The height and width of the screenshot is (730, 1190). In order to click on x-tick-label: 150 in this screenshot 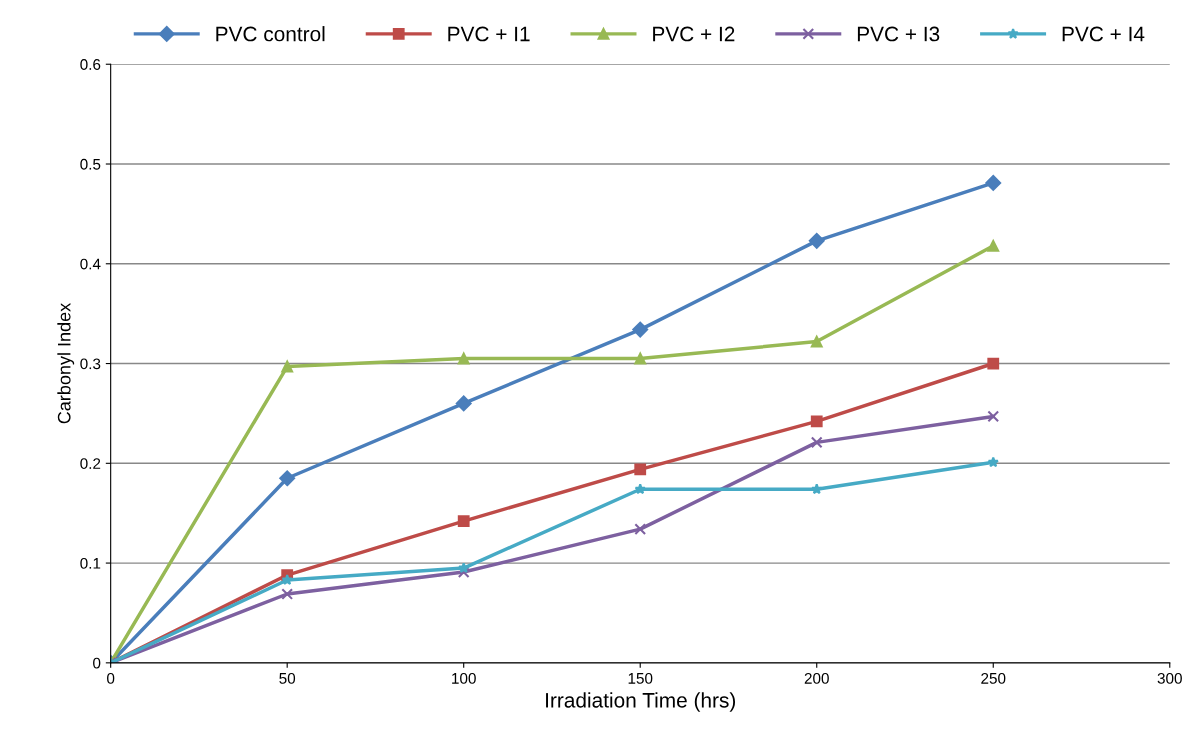, I will do `click(640, 678)`.